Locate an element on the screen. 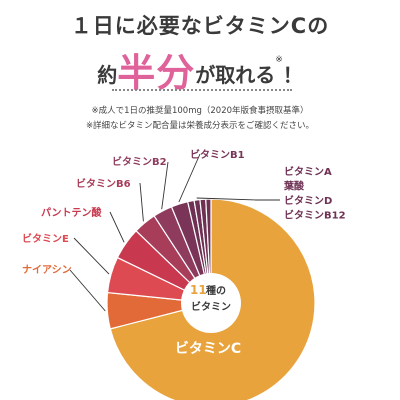 Image resolution: width=400 pixels, height=400 pixels. slice-label: ビタミンB2 is located at coordinates (139, 161).